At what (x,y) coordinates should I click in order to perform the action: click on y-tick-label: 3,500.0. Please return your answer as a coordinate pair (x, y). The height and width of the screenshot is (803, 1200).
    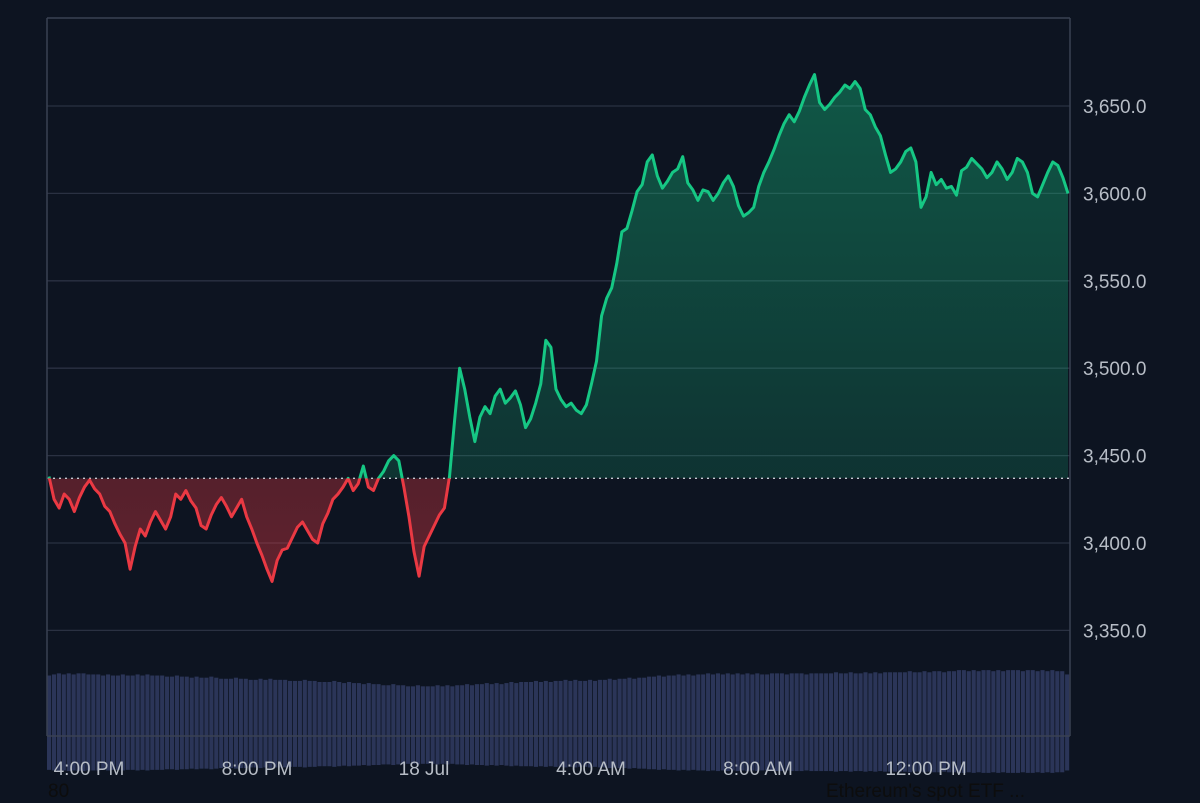
    Looking at the image, I should click on (1114, 369).